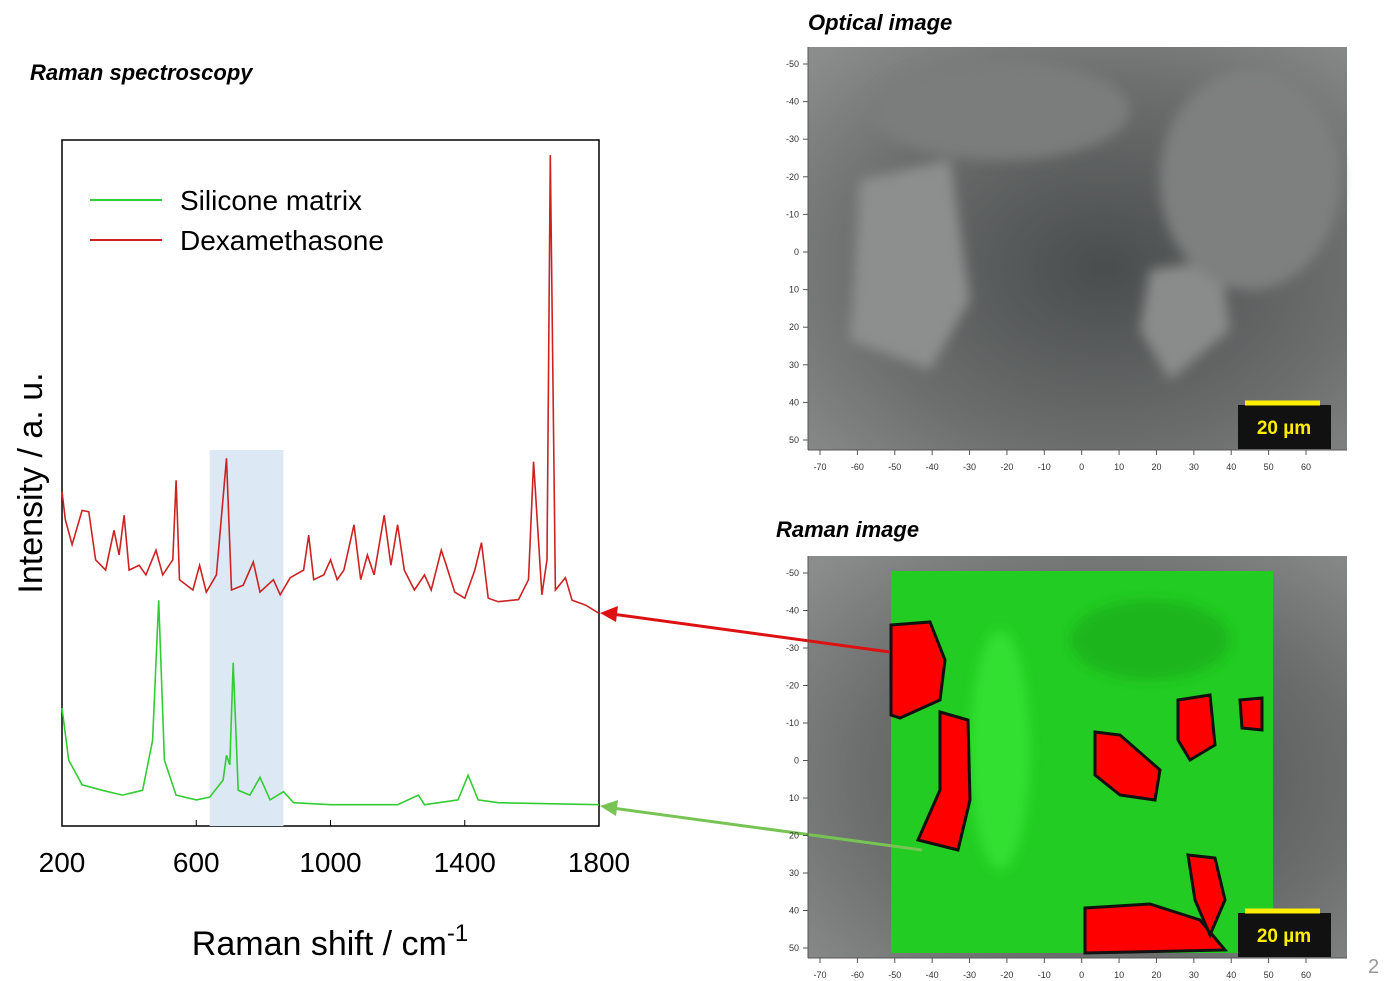  Describe the element at coordinates (1100, 735) in the screenshot. I see `map-texture` at that location.